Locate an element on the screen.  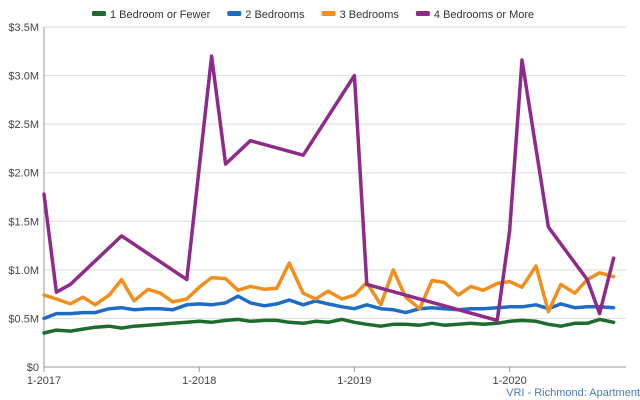
x-axis: 1-2017 1-2018 1-2019 1-2020 is located at coordinates (326, 376).